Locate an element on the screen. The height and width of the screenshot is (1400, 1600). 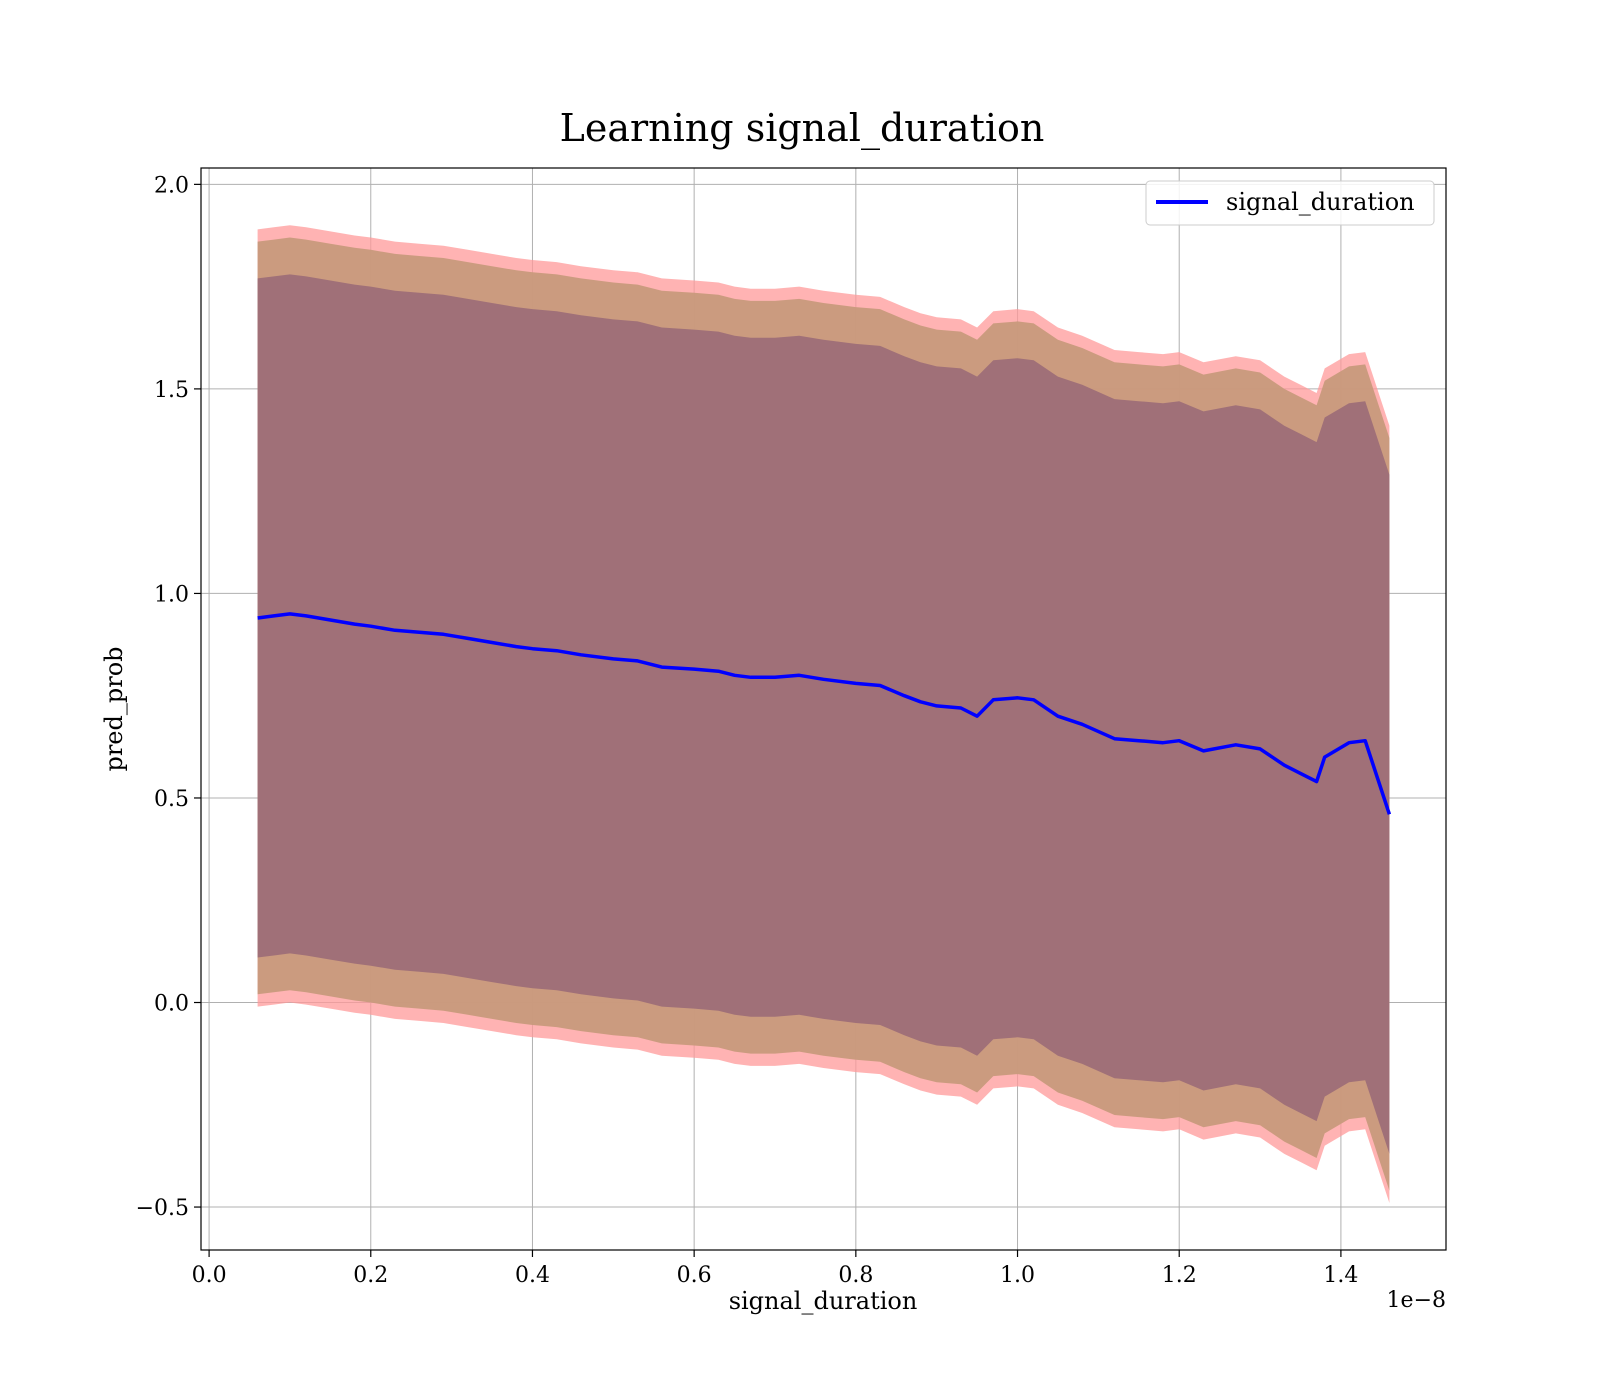
y-tick-label: 0.0 is located at coordinates (171, 1004).